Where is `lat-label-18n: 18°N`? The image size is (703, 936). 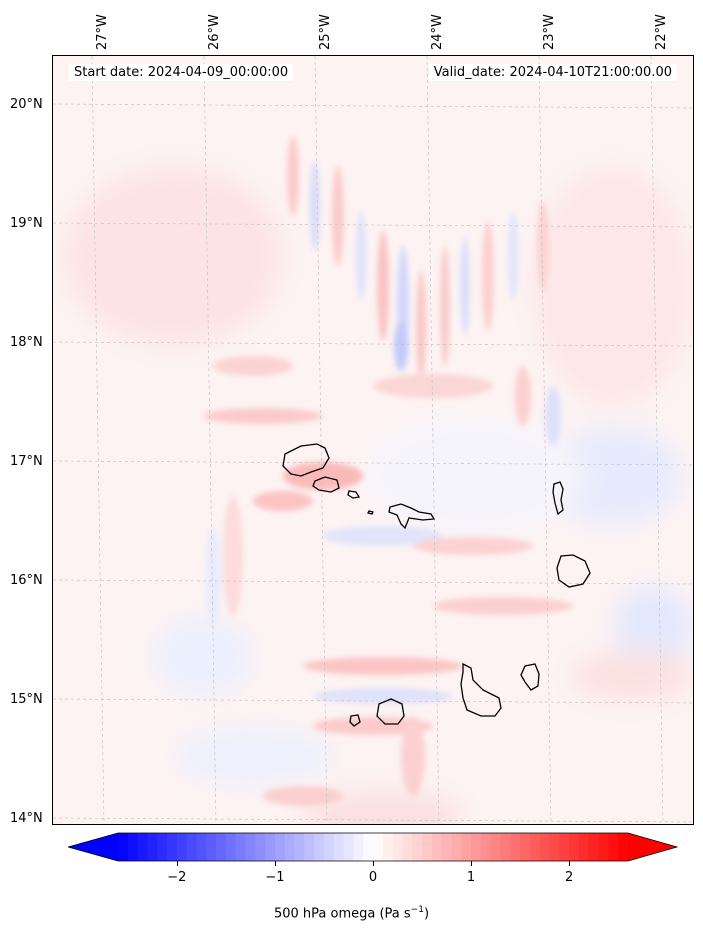 lat-label-18n: 18°N is located at coordinates (26, 342).